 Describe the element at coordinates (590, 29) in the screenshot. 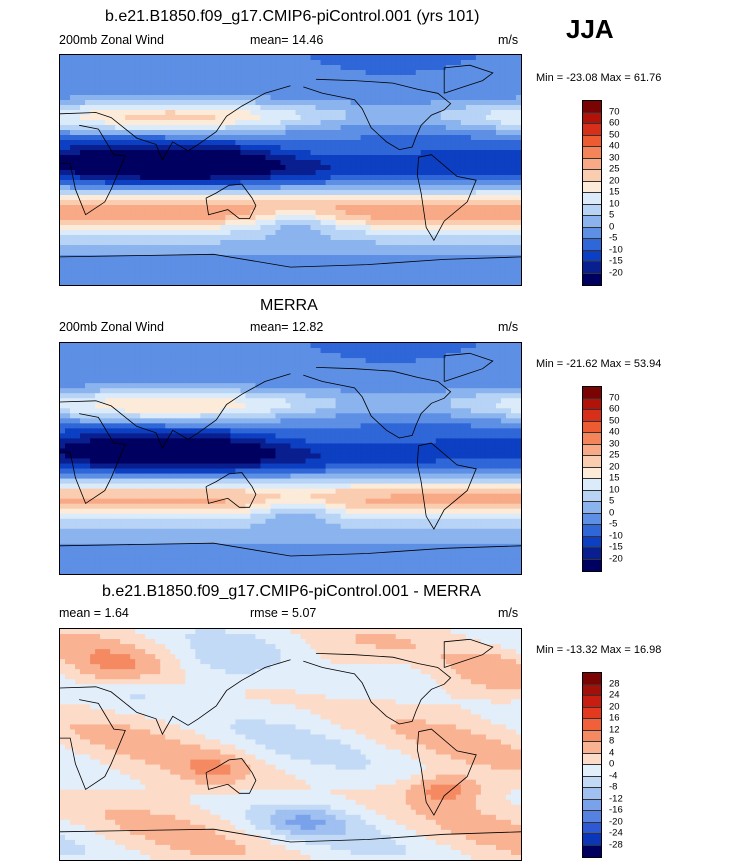

I see `season-label: JJA` at that location.